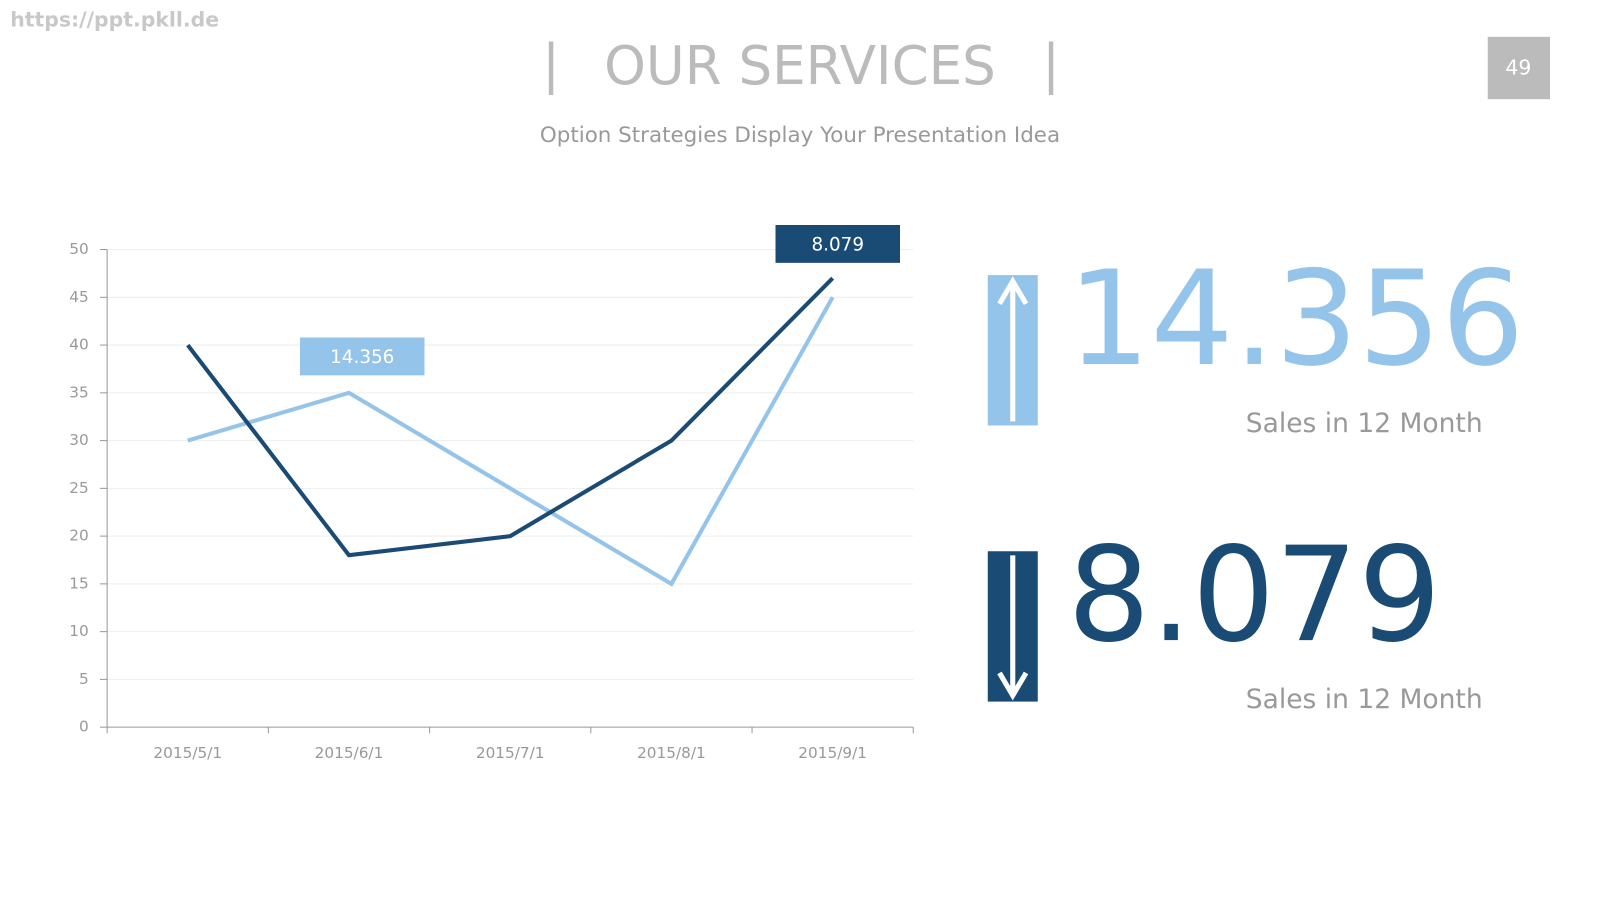 This screenshot has height=900, width=1600. What do you see at coordinates (78, 345) in the screenshot?
I see `y-tick-label: 40` at bounding box center [78, 345].